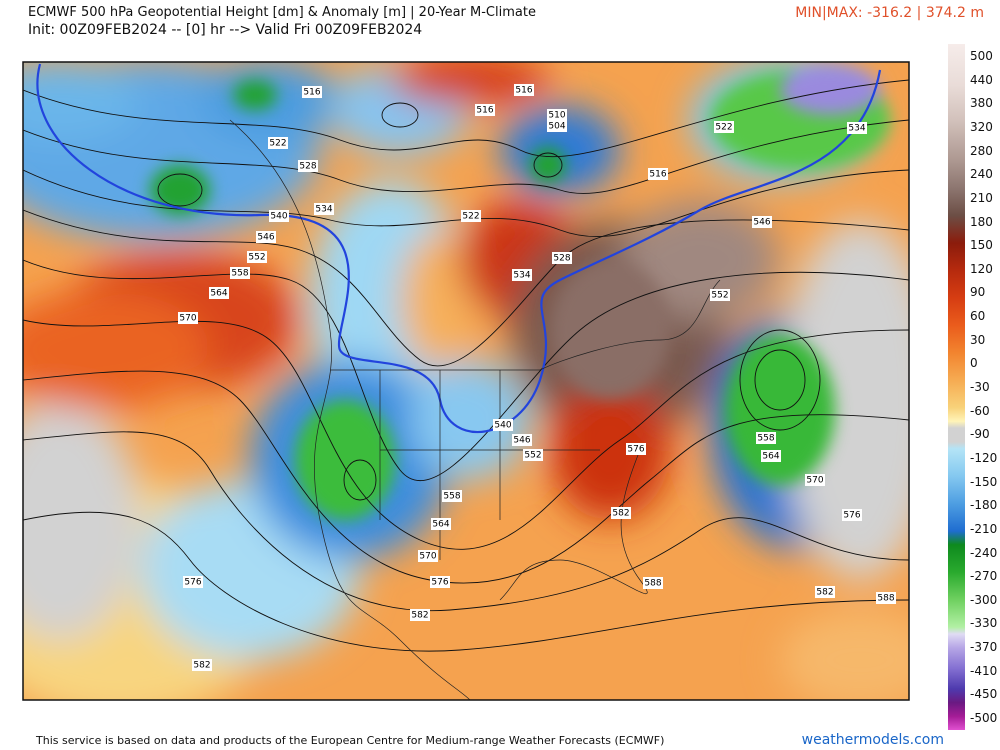 Image resolution: width=1000 pixels, height=750 pixels. I want to click on contour-label: 540, so click(502, 426).